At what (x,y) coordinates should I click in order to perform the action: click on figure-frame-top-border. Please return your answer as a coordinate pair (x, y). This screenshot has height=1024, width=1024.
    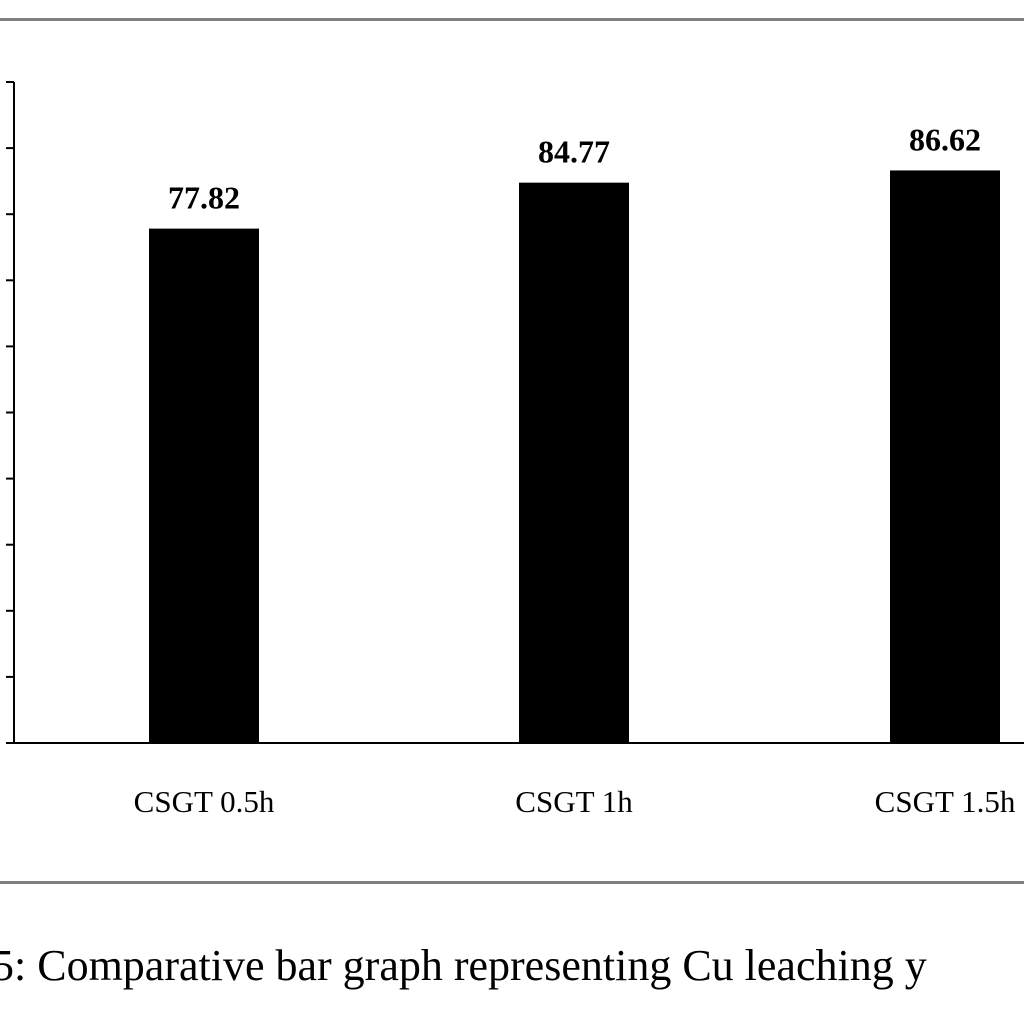
    Looking at the image, I should click on (512, 19).